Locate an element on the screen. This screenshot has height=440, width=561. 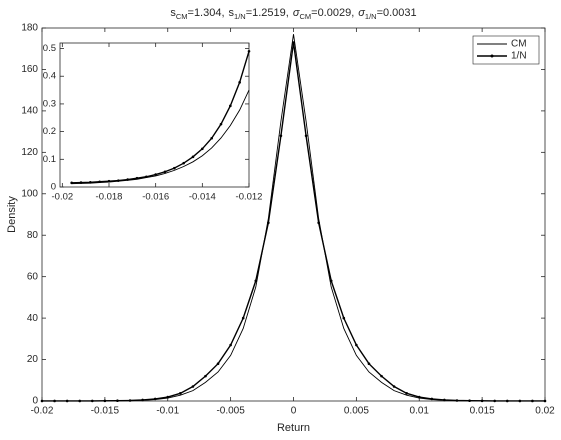
title-text: =0.0031 is located at coordinates (397, 13).